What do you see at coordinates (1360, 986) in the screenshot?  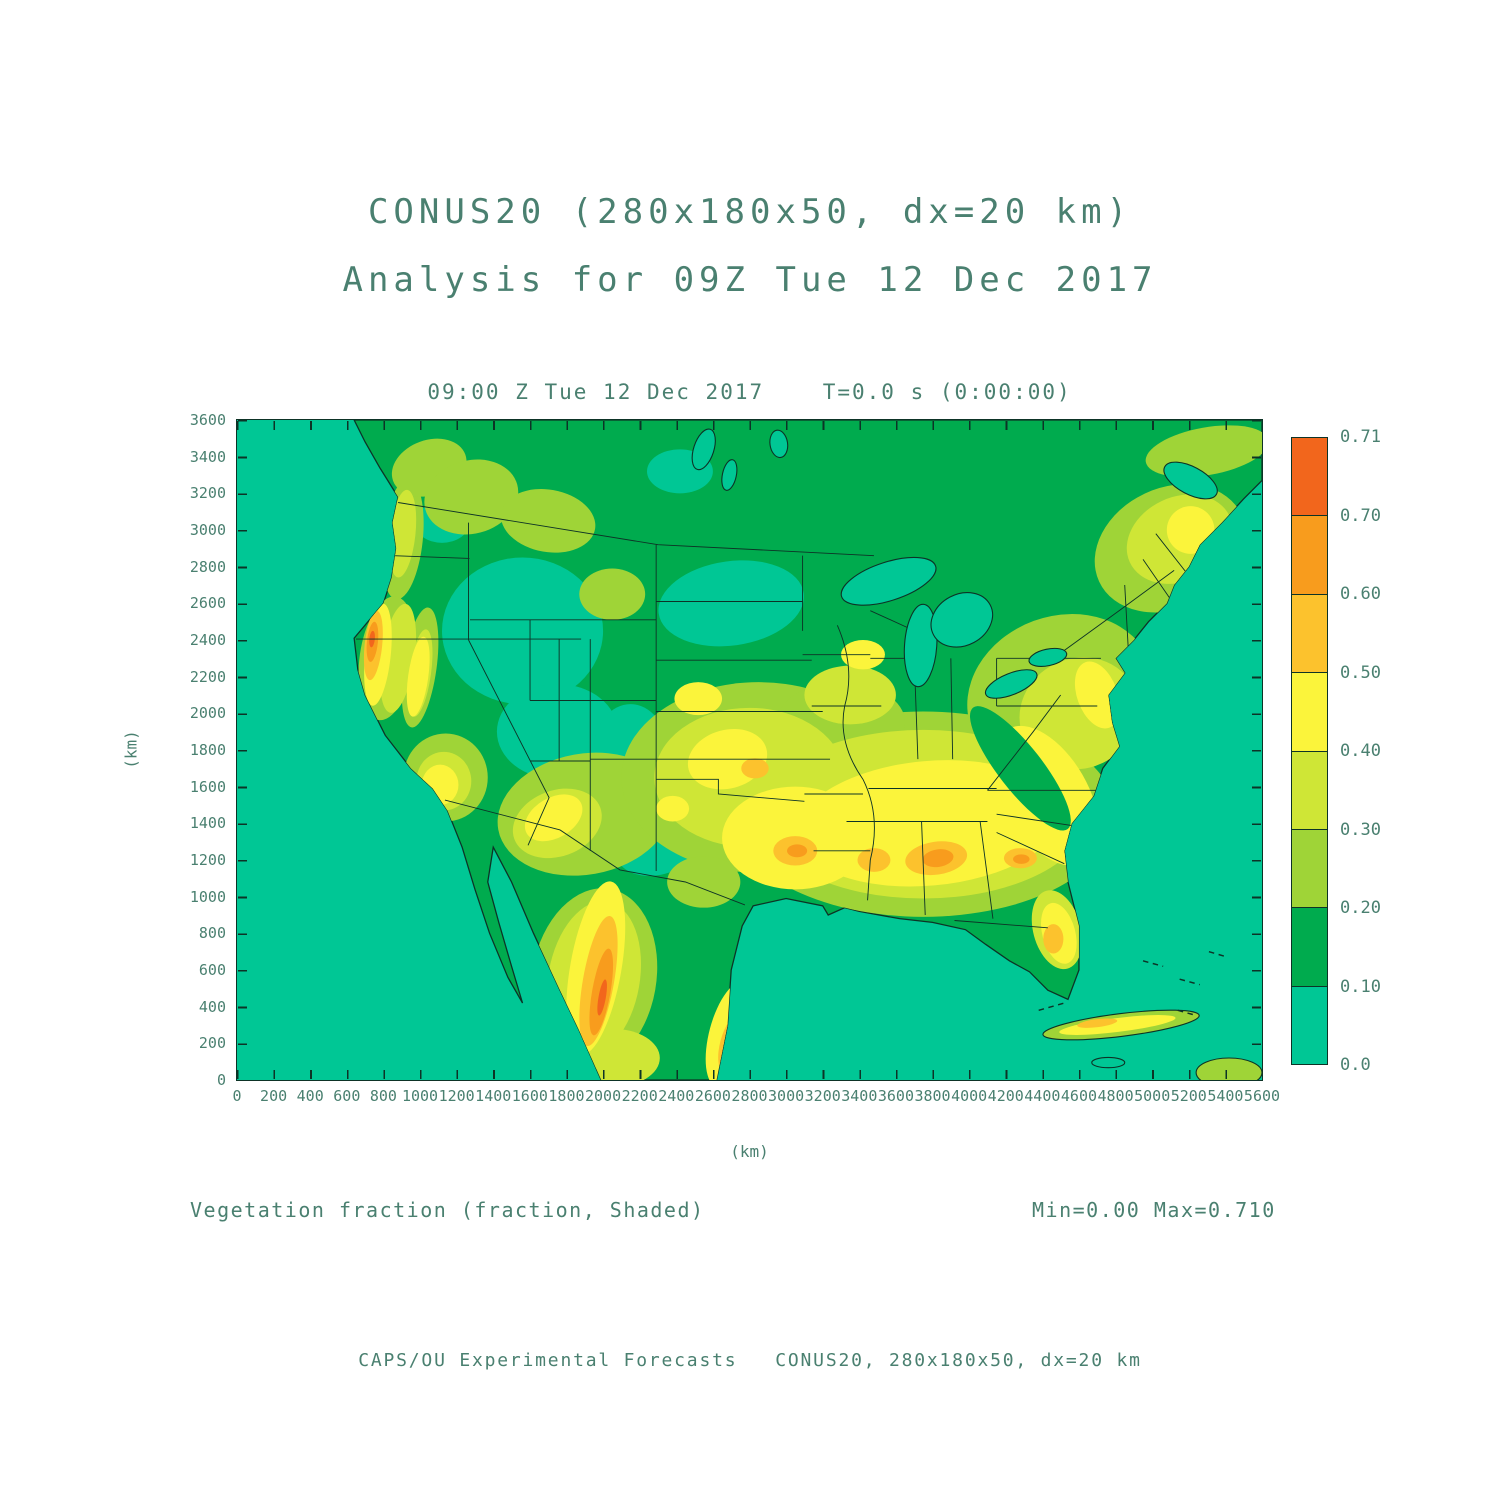 I see `colorbar-label: 0.10` at bounding box center [1360, 986].